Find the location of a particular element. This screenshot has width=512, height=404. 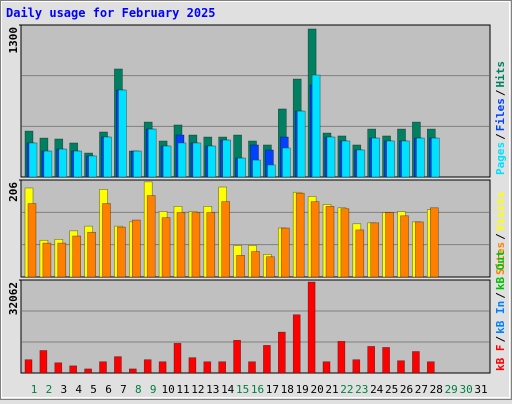

x-tick-label: 2 is located at coordinates (49, 389).